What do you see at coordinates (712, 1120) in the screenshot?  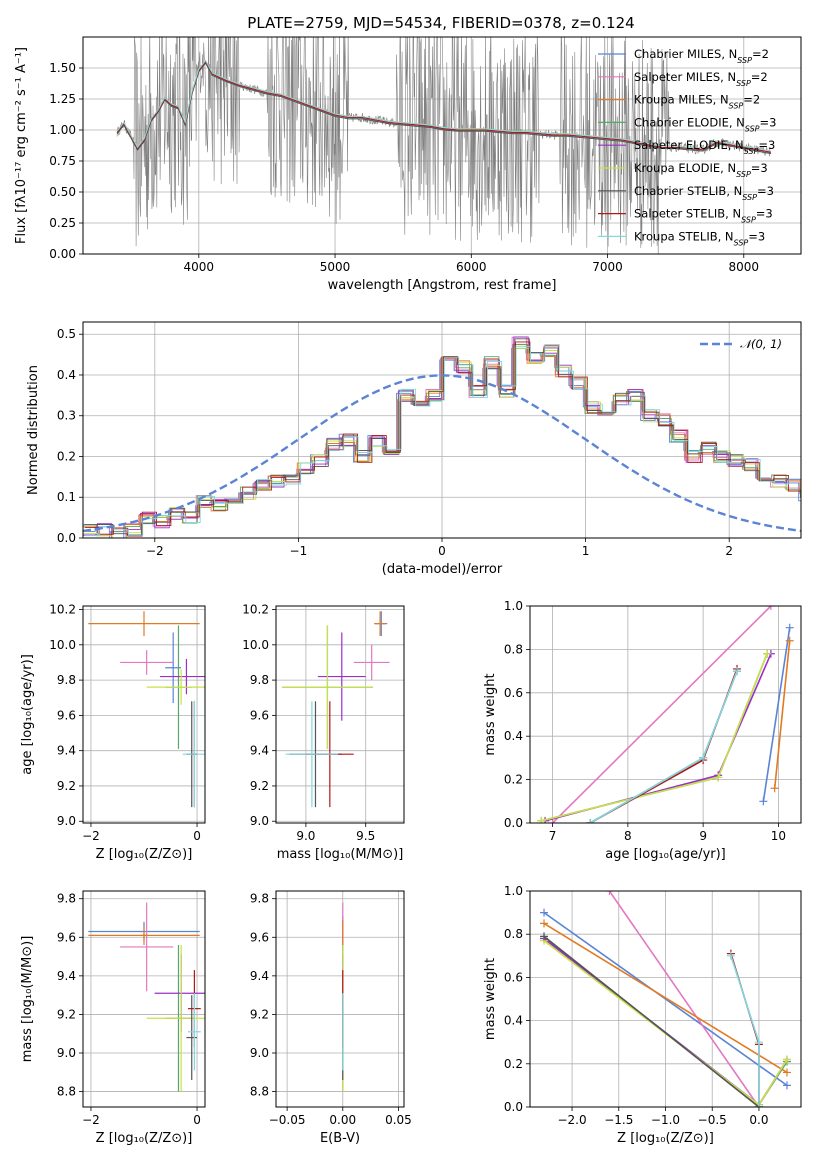 I see `weight_vs_Z-xtick-label: −0.5` at bounding box center [712, 1120].